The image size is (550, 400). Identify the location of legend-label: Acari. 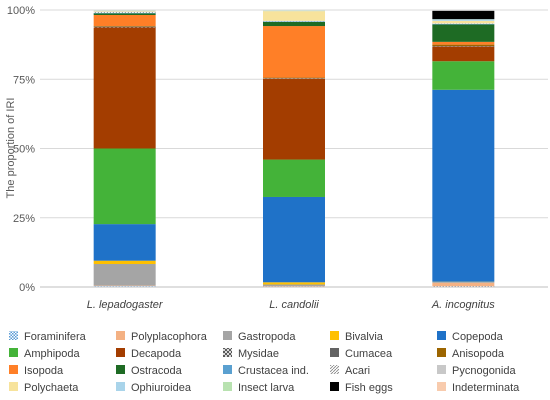
(357, 371).